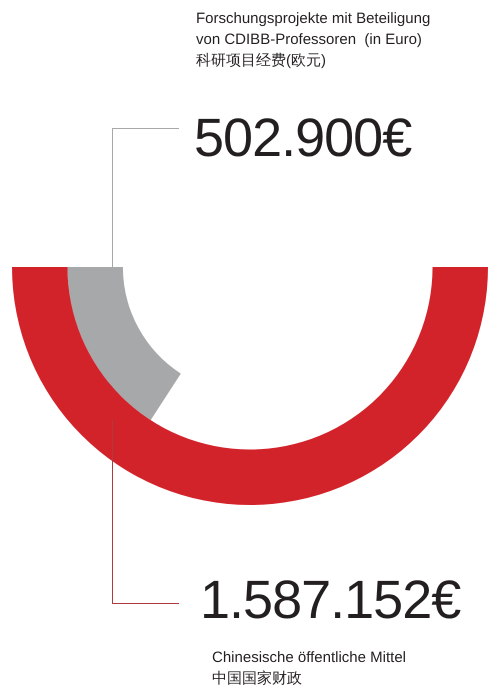 The width and height of the screenshot is (491, 691). What do you see at coordinates (313, 40) in the screenshot?
I see `category-label: Forschungsprojekte mit Beteiligung von CDIBB-Professoren (in Euro) 科研项目经费(欧元)` at bounding box center [313, 40].